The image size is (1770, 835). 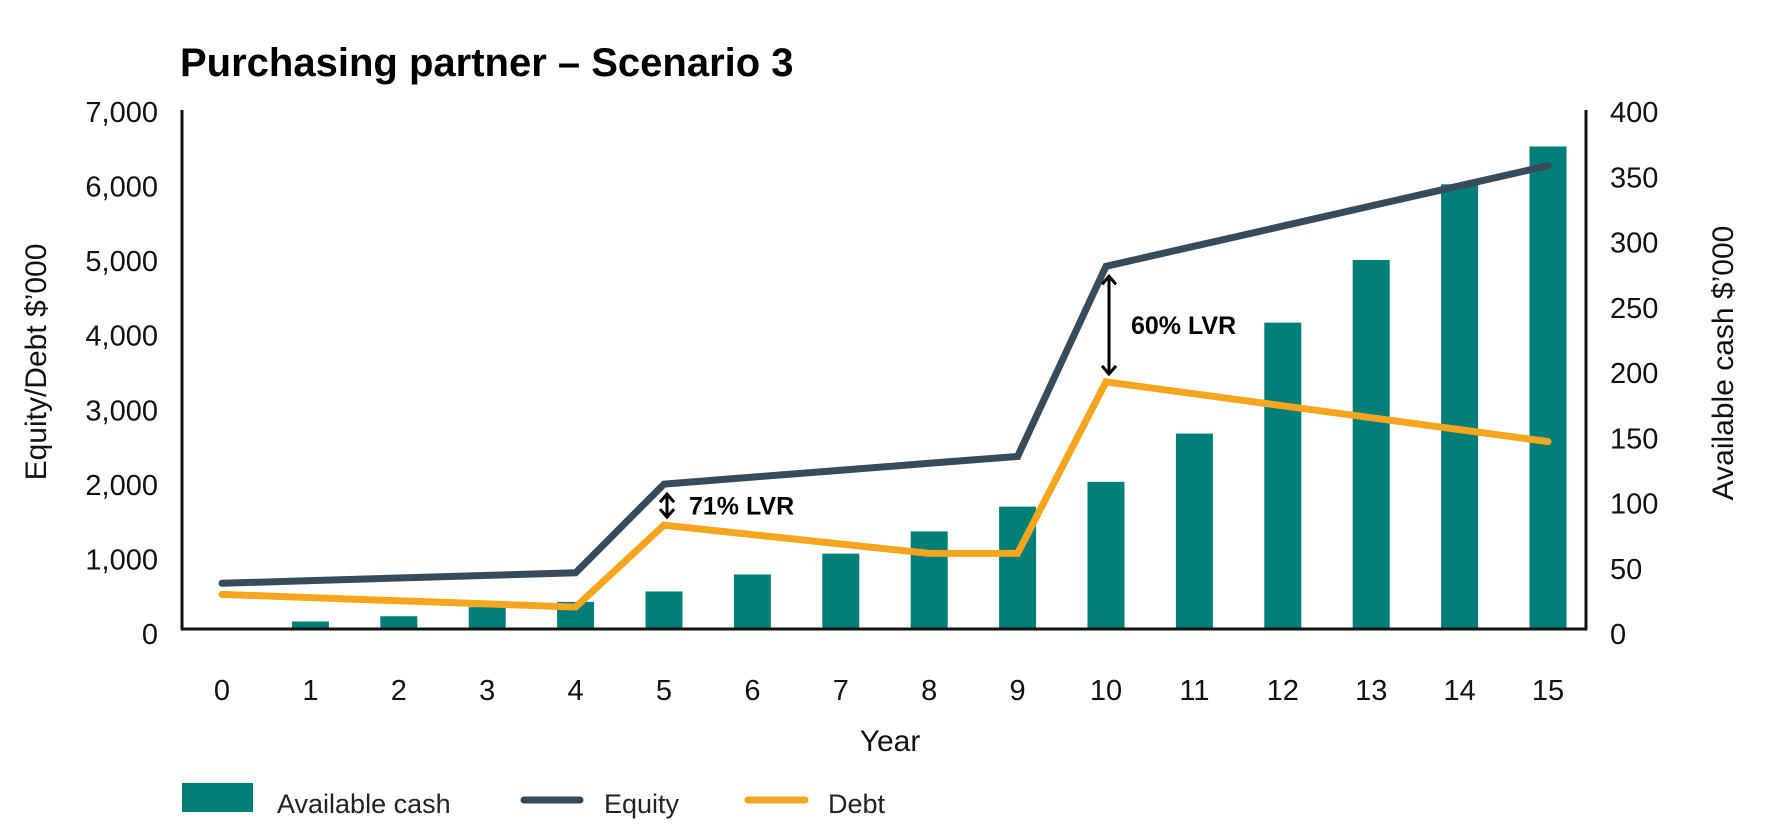 I want to click on left-tick-label: 4,000, so click(x=121, y=337).